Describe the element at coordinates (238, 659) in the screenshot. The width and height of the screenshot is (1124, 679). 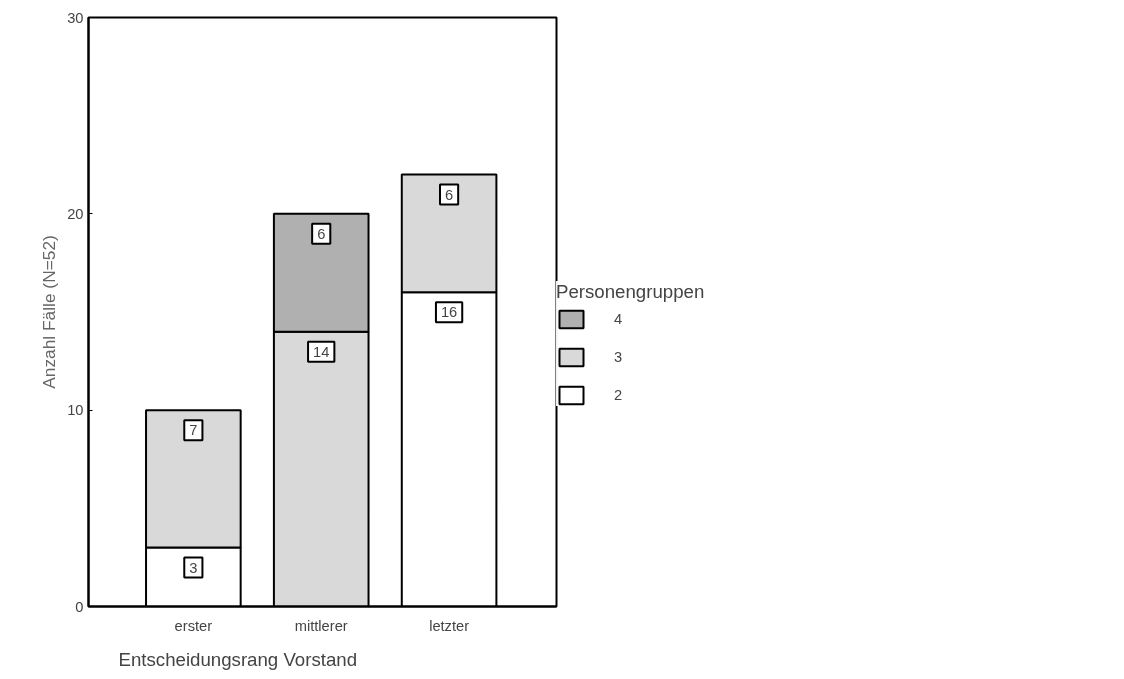
I see `x-axis-title: Entscheidungsrang Vorstand` at that location.